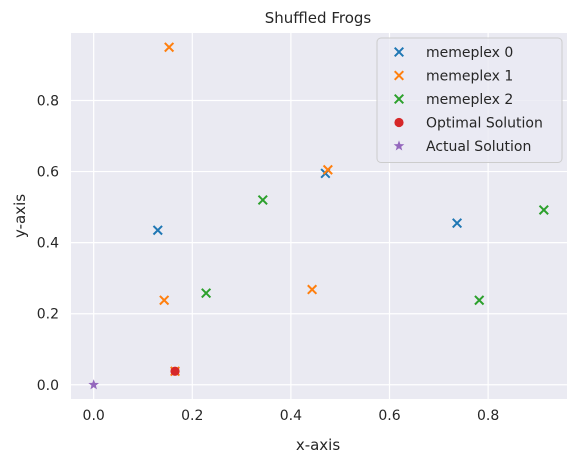 This screenshot has height=463, width=577. Describe the element at coordinates (48, 315) in the screenshot. I see `y-tick-label: 0.2` at that location.